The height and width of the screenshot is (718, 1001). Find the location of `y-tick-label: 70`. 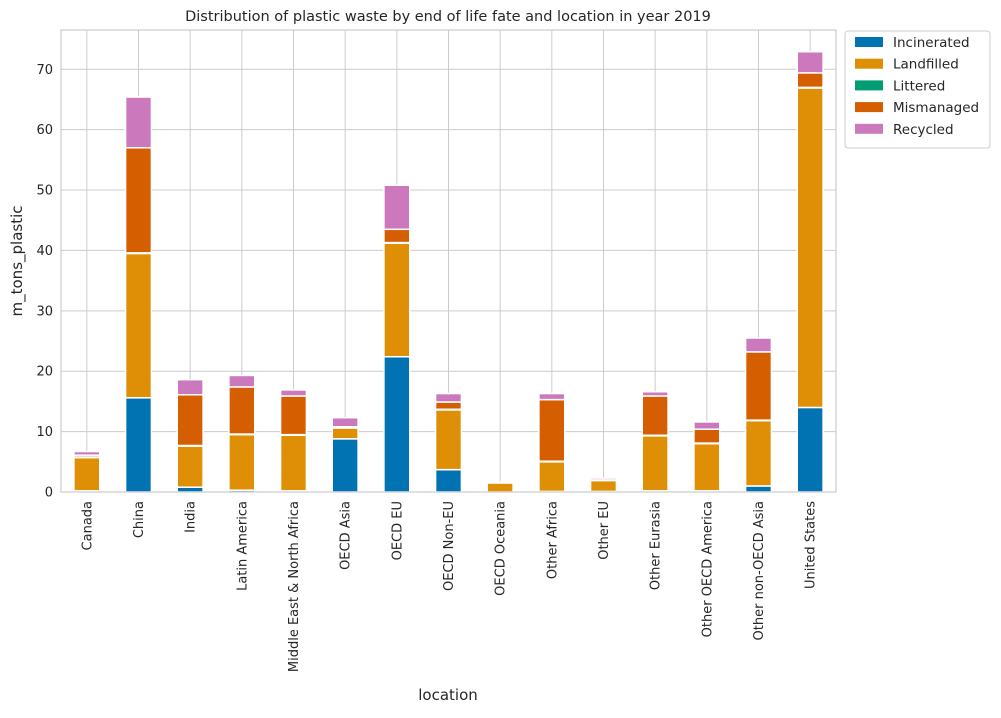

y-tick-label: 70 is located at coordinates (44, 70).